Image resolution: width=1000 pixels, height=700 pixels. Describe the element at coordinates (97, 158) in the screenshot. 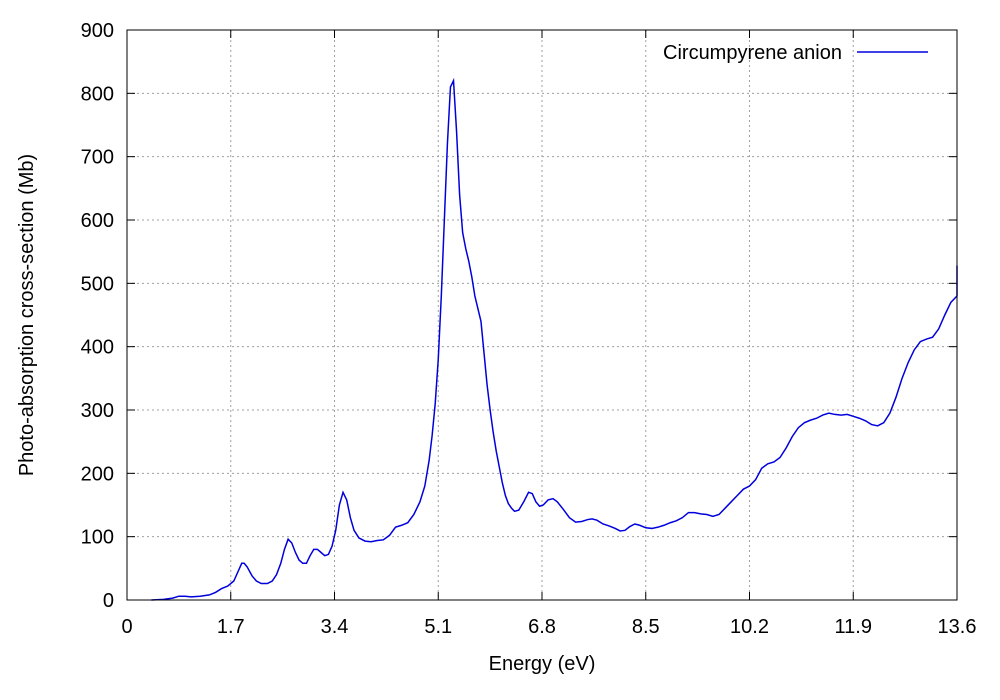

I see `y-tick-label: 700` at that location.